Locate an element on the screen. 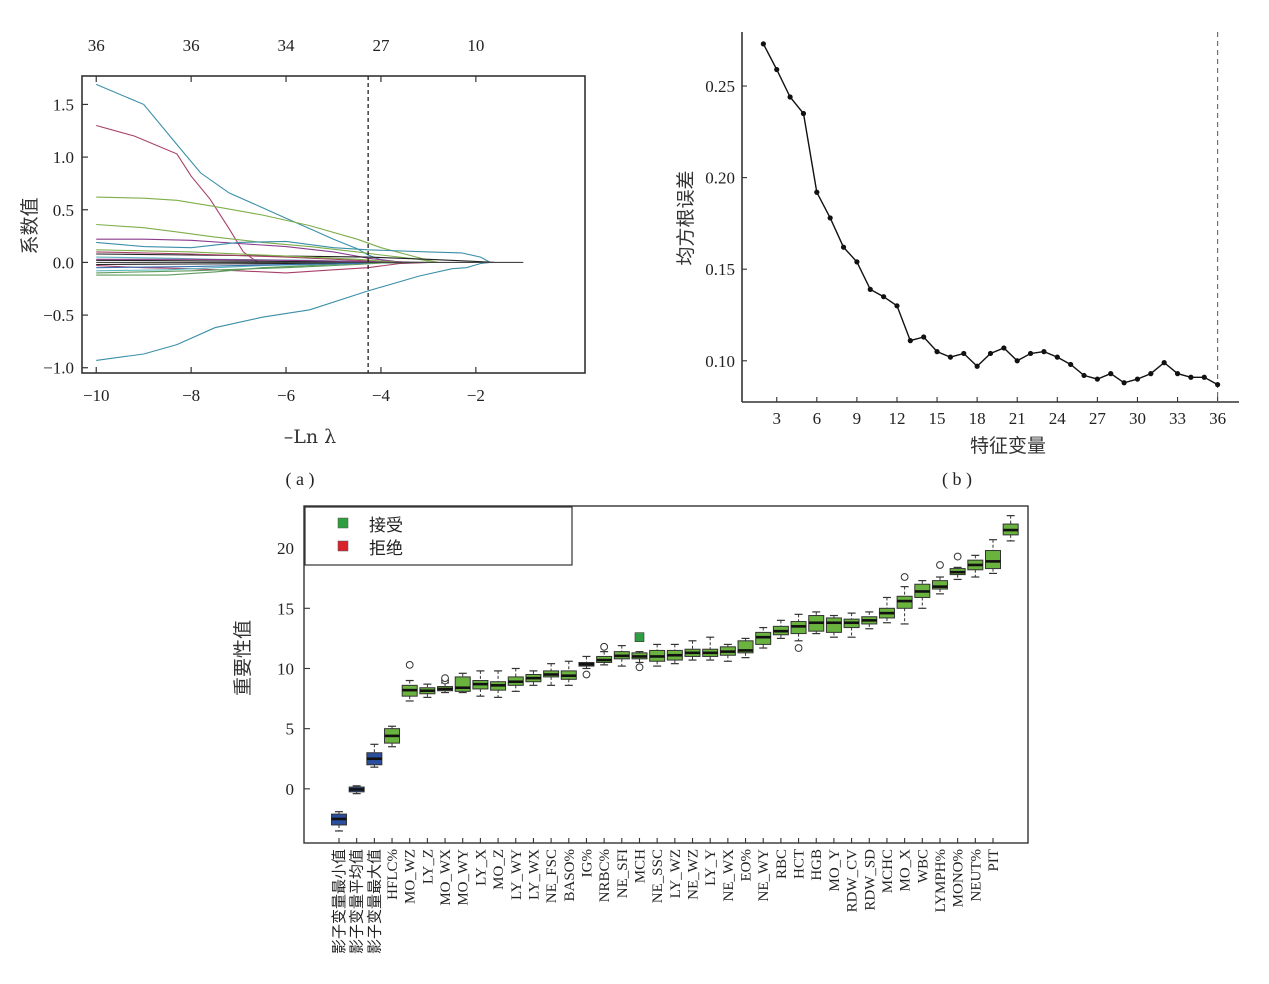 The image size is (1269, 984). c-legend: 接受 拒绝 is located at coordinates (438, 536).